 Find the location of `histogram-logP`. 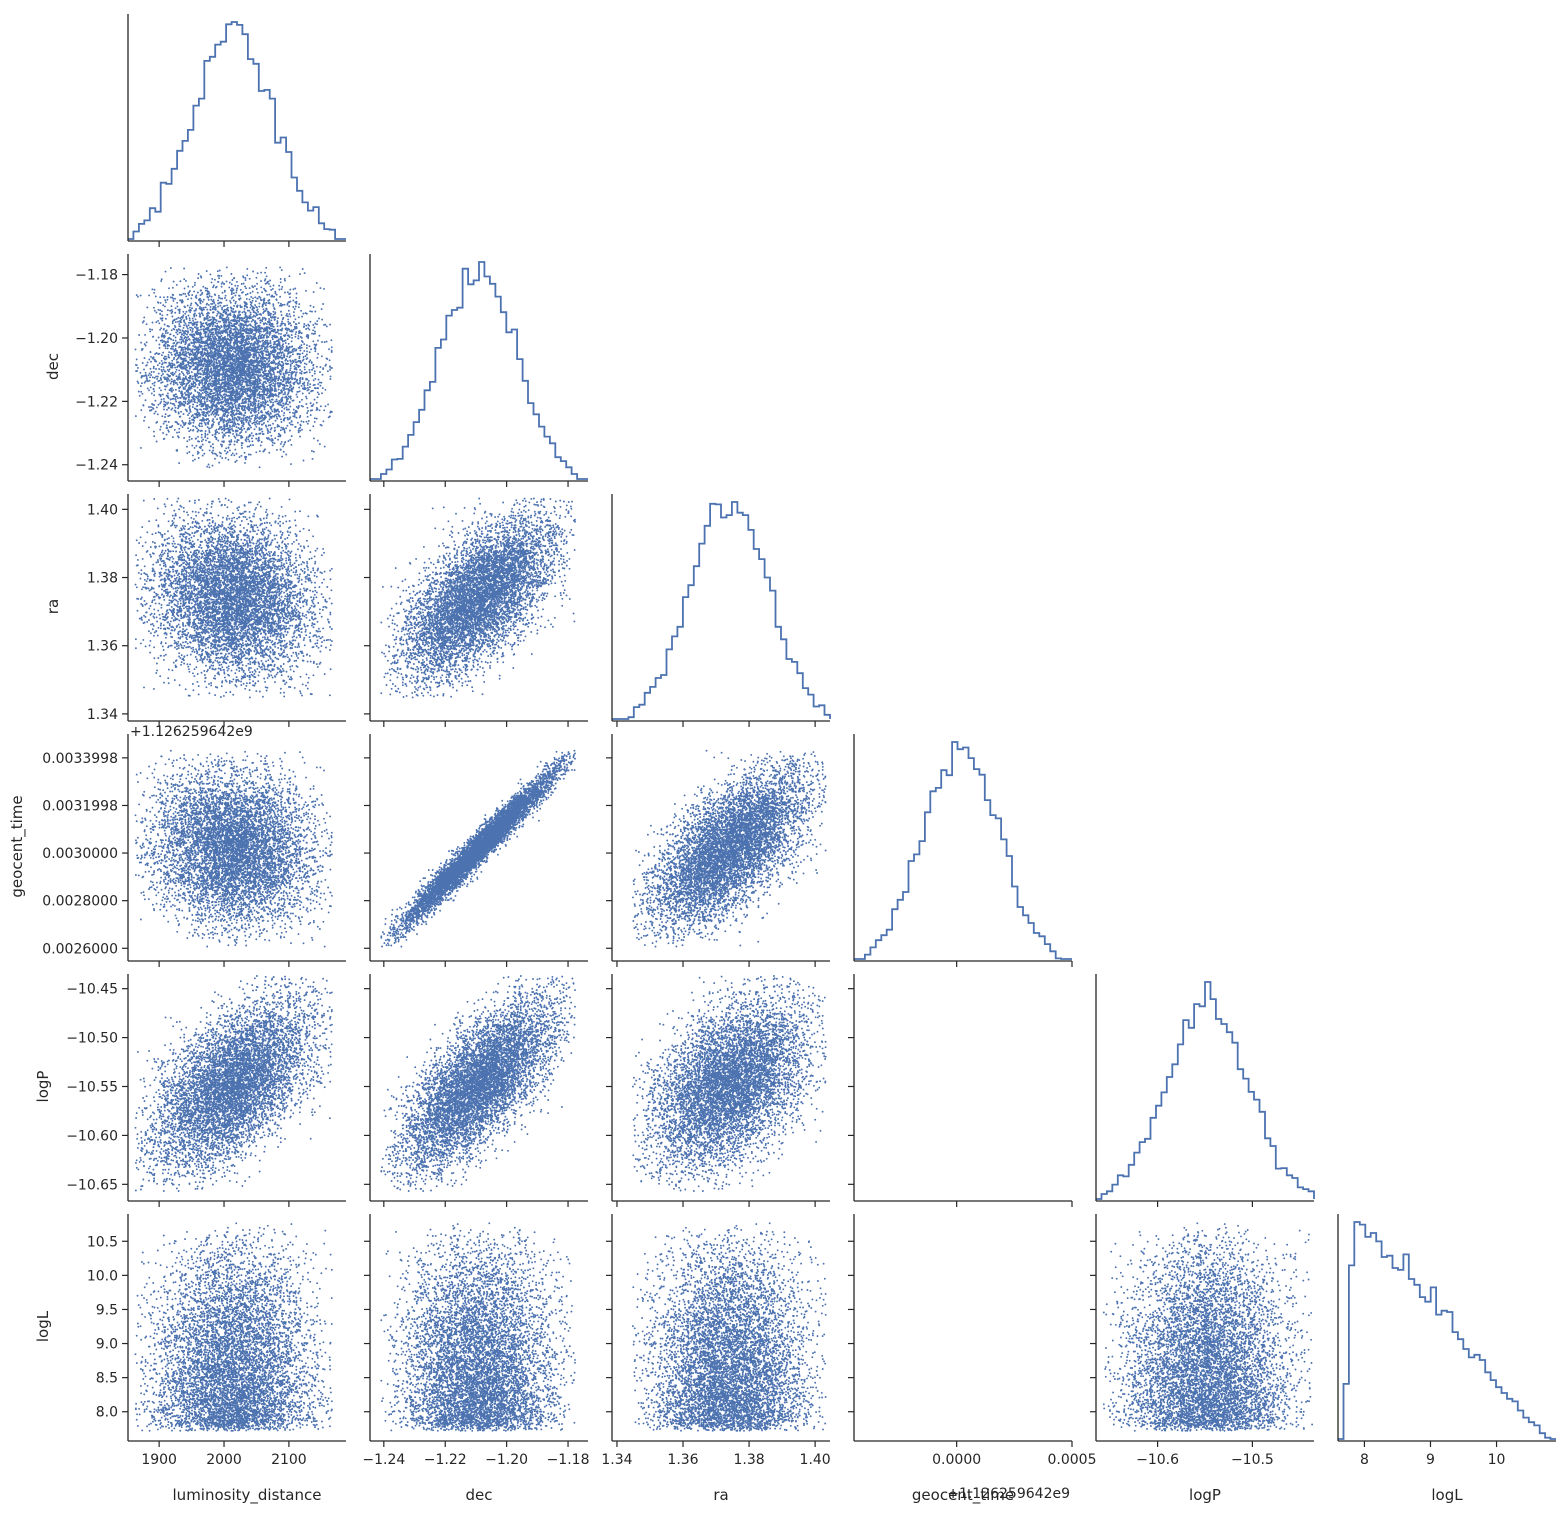

histogram-logP is located at coordinates (1205, 1090).